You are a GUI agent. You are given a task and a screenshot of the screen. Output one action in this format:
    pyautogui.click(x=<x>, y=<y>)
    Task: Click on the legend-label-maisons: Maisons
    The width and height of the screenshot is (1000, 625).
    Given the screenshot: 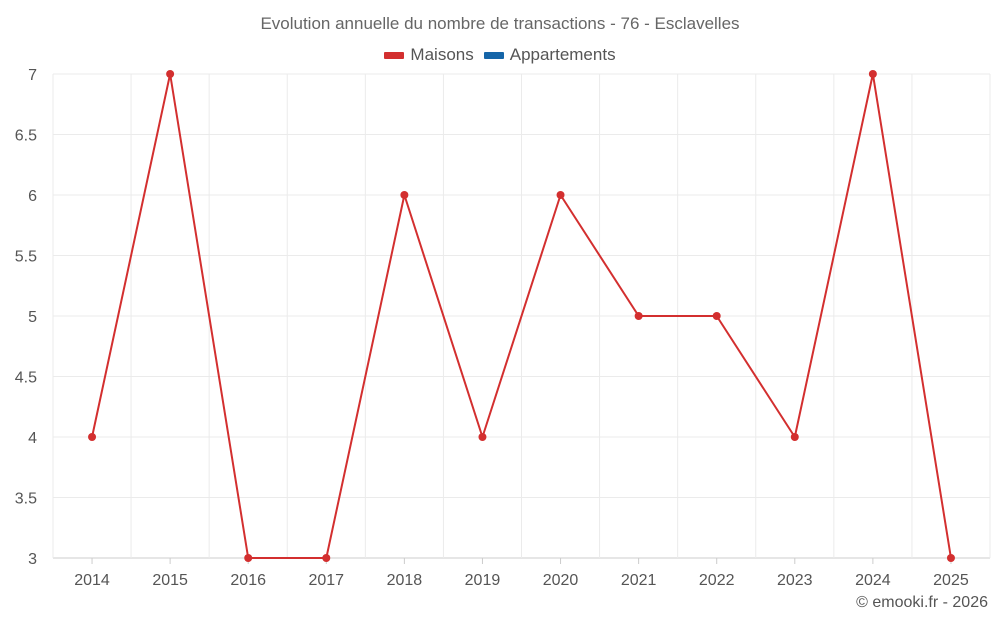 What is the action you would take?
    pyautogui.click(x=442, y=54)
    